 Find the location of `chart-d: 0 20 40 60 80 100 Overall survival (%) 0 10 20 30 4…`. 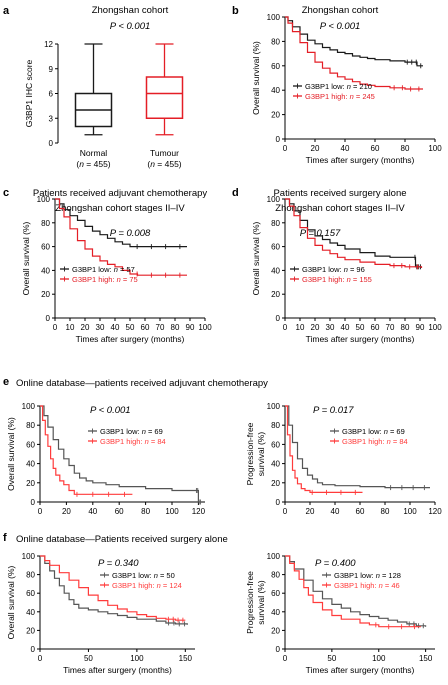

chart-d: 0 20 40 60 80 100 Overall survival (%) 0 10 20 30 4… is located at coordinates (346, 269).